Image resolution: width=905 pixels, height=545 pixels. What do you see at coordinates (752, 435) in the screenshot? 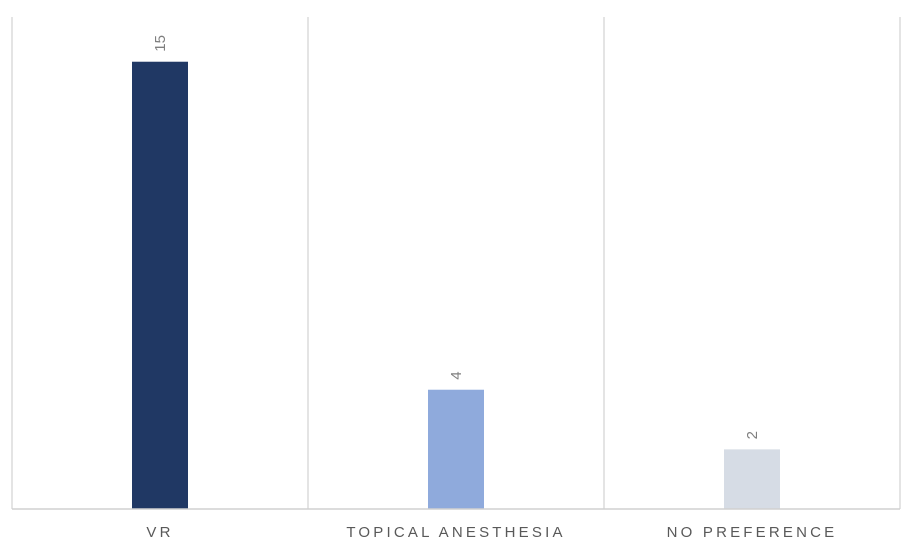
I see `data-label: 2` at bounding box center [752, 435].